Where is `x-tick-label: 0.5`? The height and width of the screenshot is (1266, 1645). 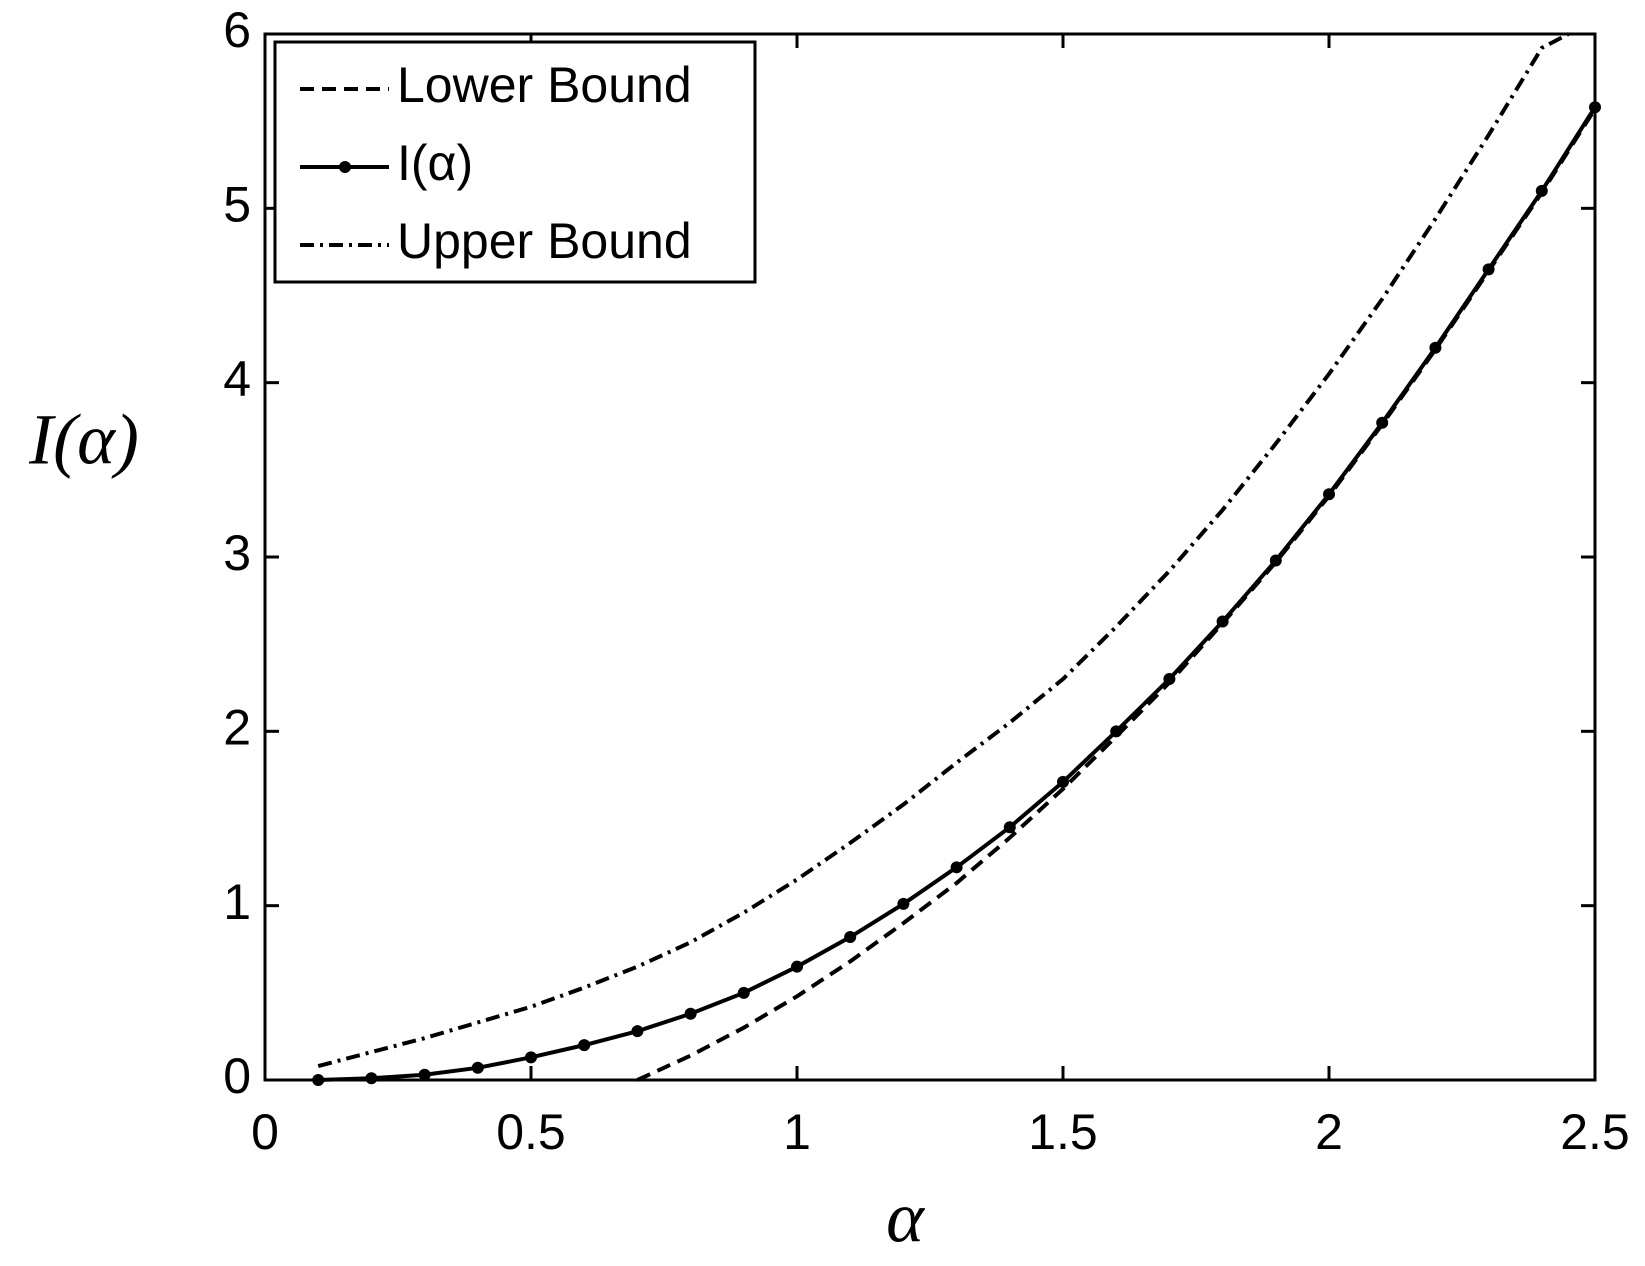 x-tick-label: 0.5 is located at coordinates (531, 1132).